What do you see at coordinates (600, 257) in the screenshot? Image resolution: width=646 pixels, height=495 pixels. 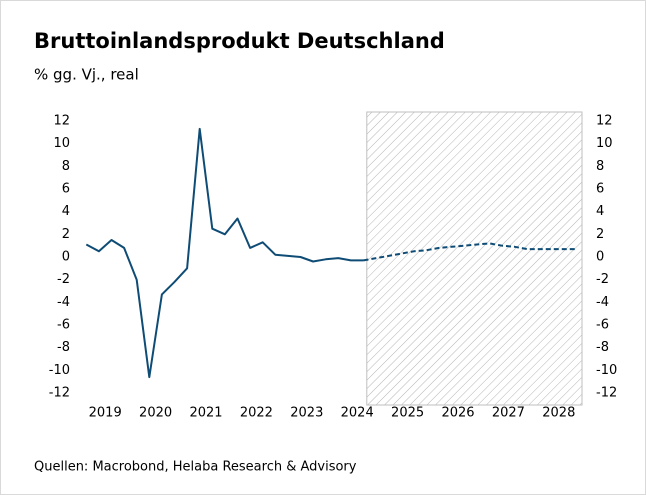 I see `y2-tick-label: 0` at bounding box center [600, 257].